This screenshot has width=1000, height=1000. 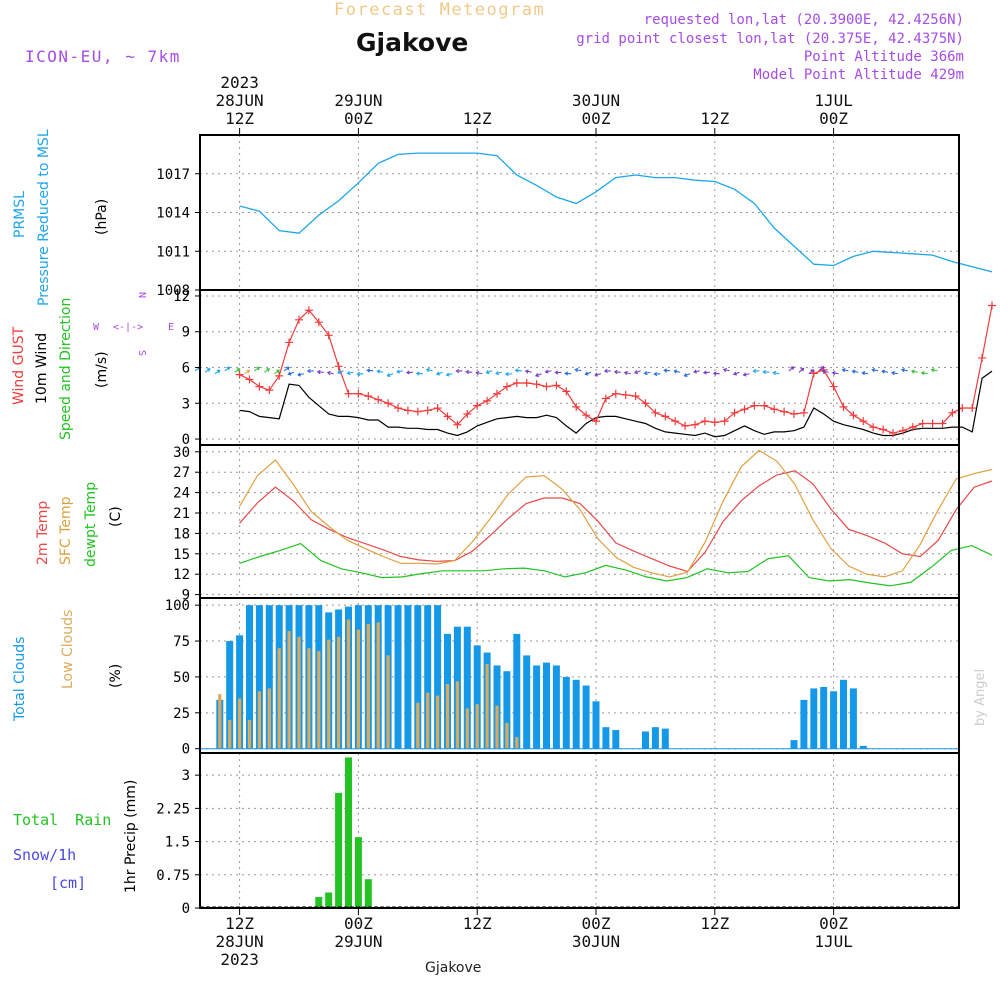 What do you see at coordinates (348, 832) in the screenshot?
I see `rain-bar` at bounding box center [348, 832].